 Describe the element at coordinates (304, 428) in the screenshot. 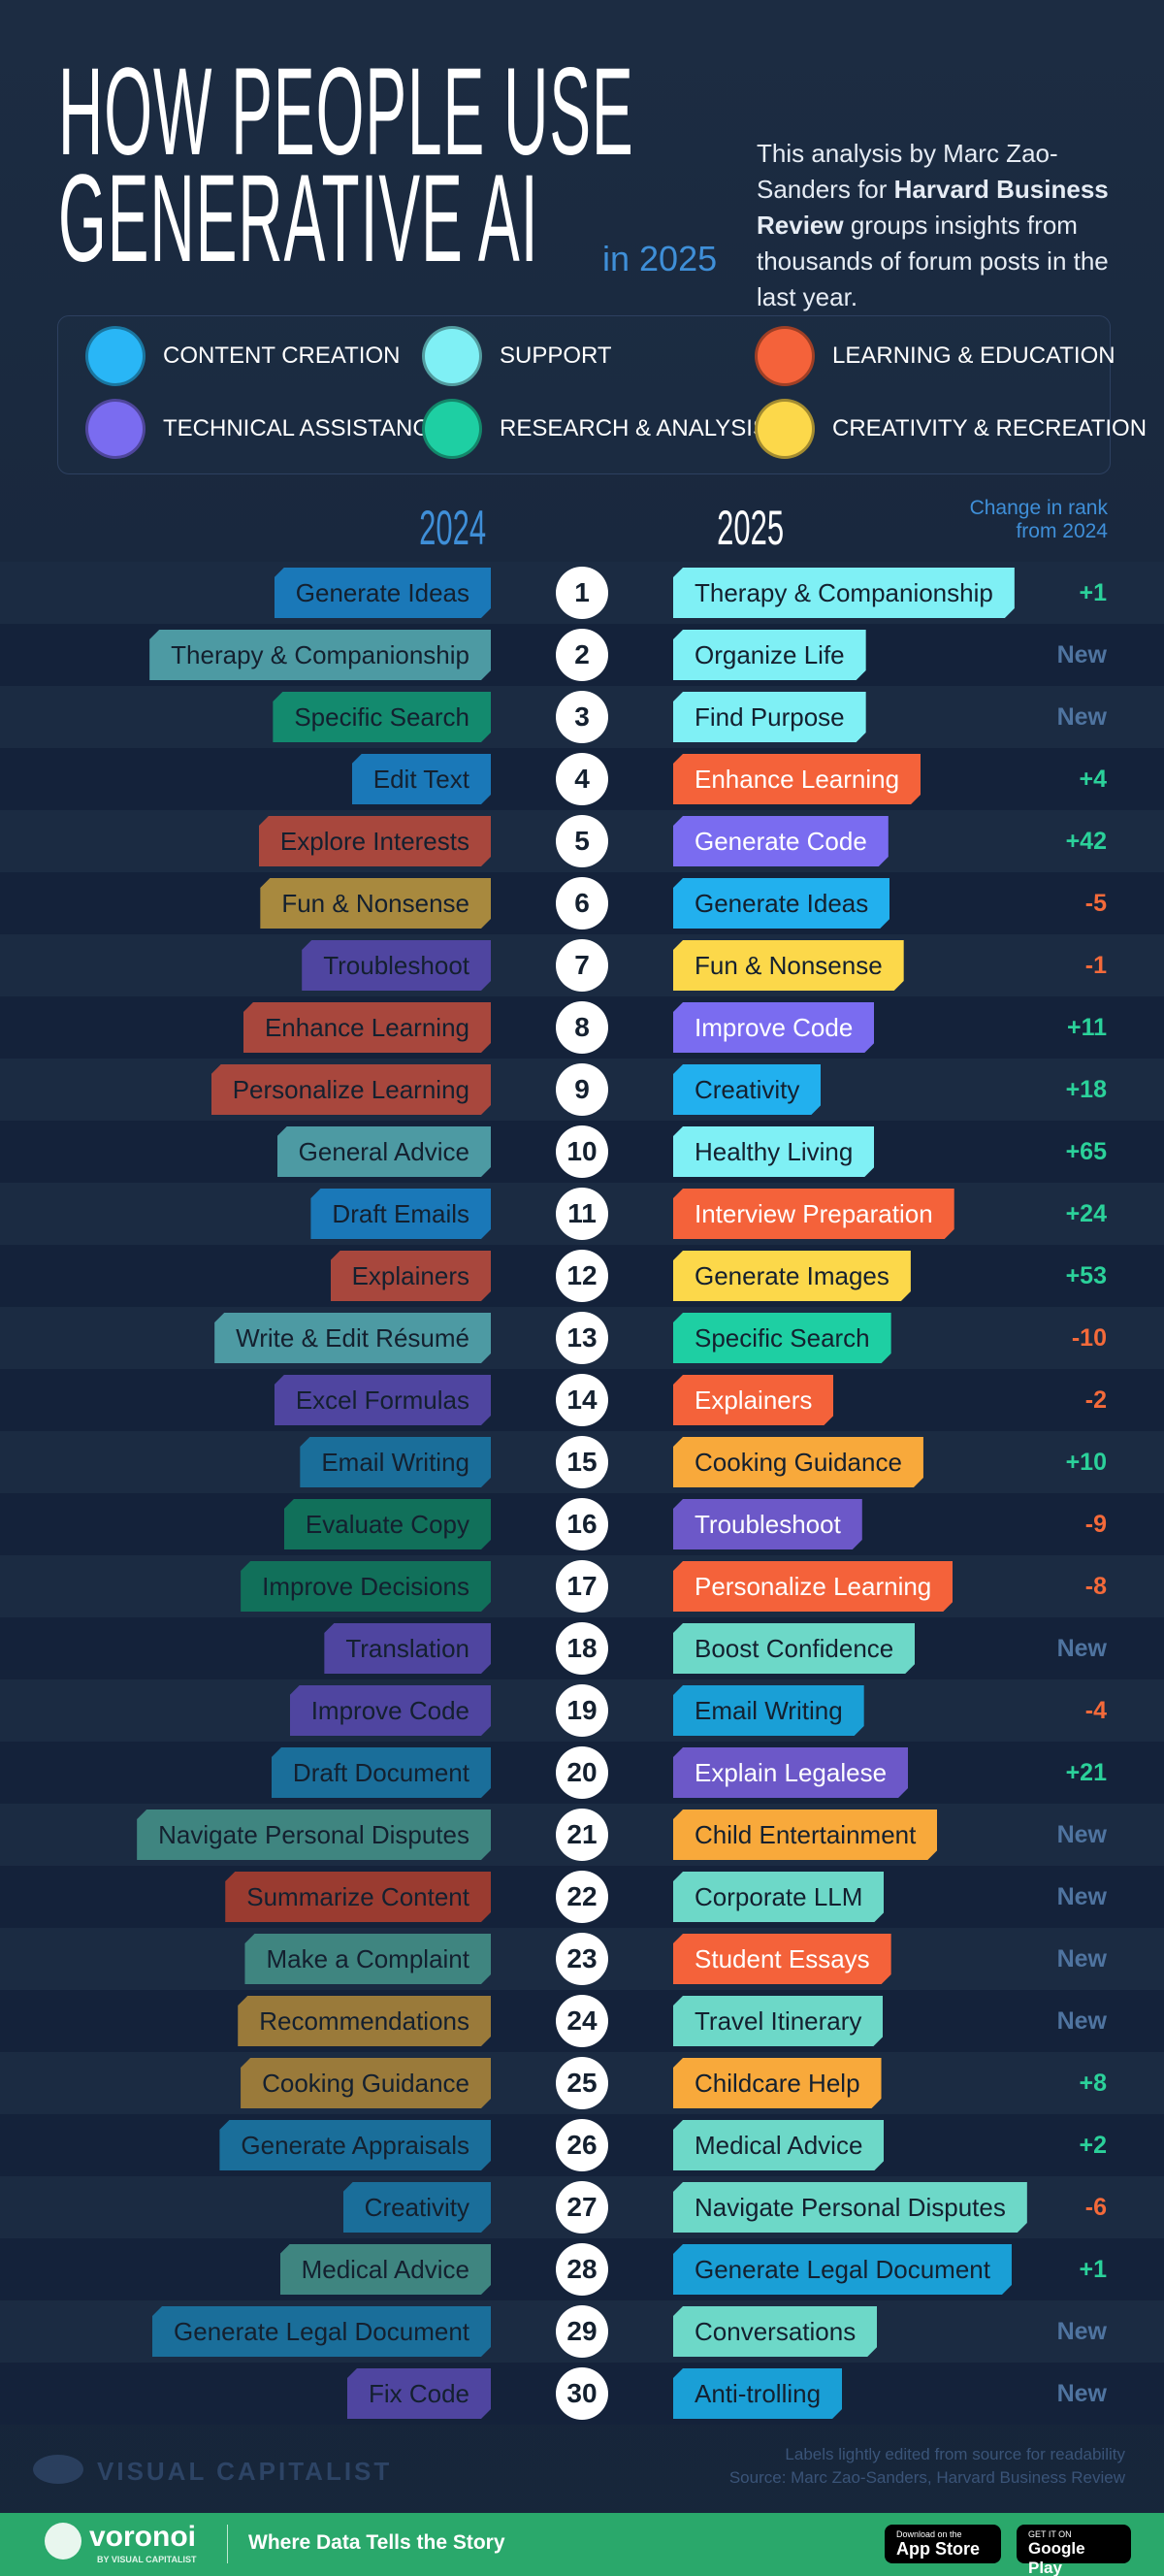

I see `legend-label: TECHNICAL ASSISTANCE` at that location.